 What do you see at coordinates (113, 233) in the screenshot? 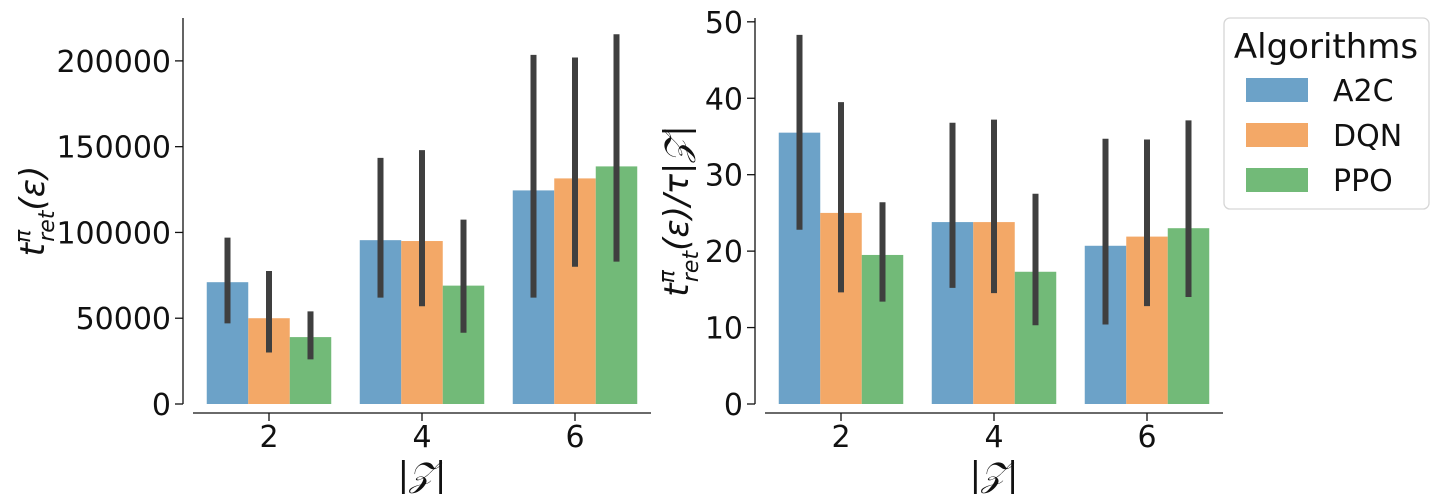
I see `y-tick-label: 100000` at bounding box center [113, 233].